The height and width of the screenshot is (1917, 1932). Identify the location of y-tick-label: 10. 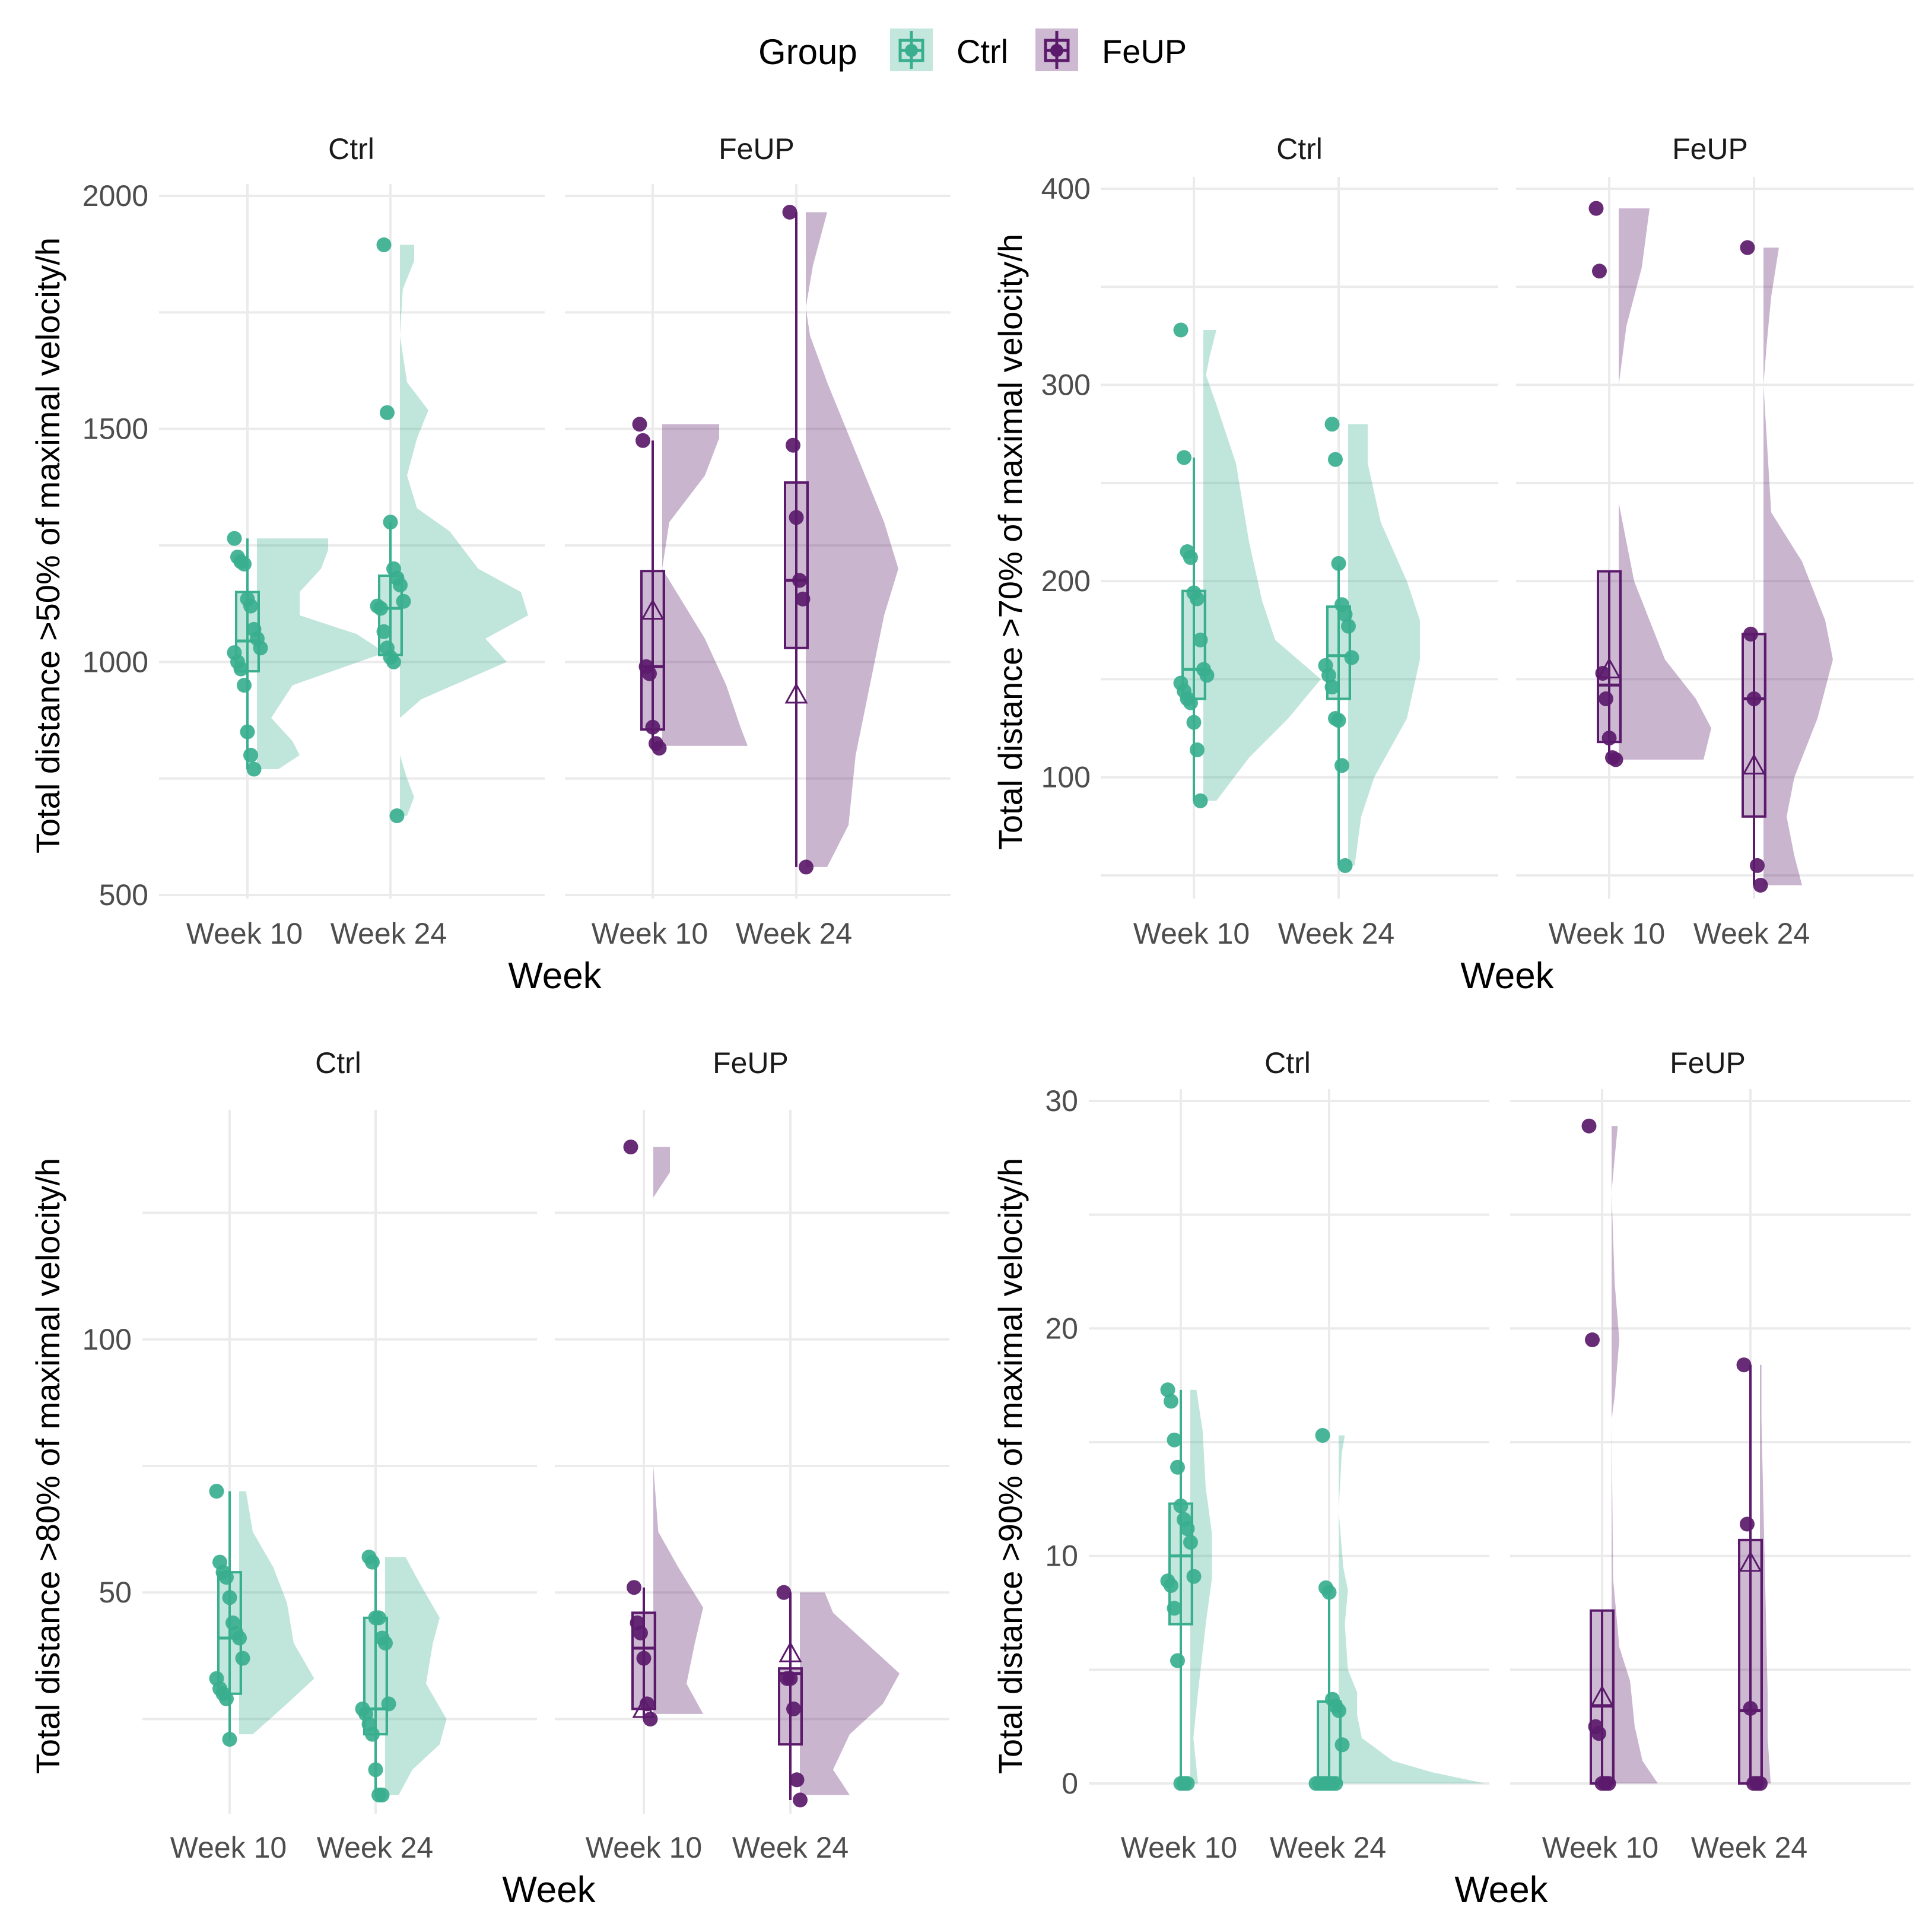
(1061, 1557).